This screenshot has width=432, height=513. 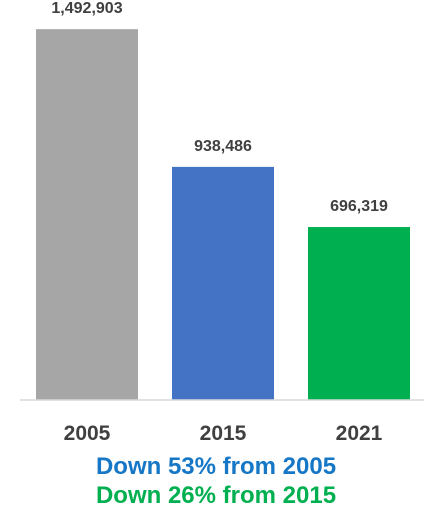 What do you see at coordinates (223, 283) in the screenshot?
I see `bar-2015` at bounding box center [223, 283].